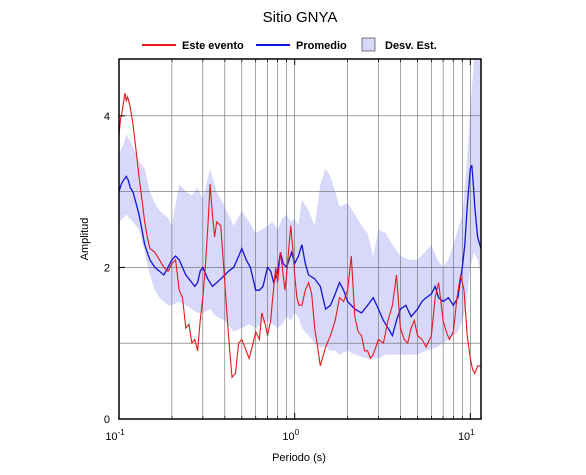  I want to click on legend-label-desv-est: Desv. Est., so click(411, 46).